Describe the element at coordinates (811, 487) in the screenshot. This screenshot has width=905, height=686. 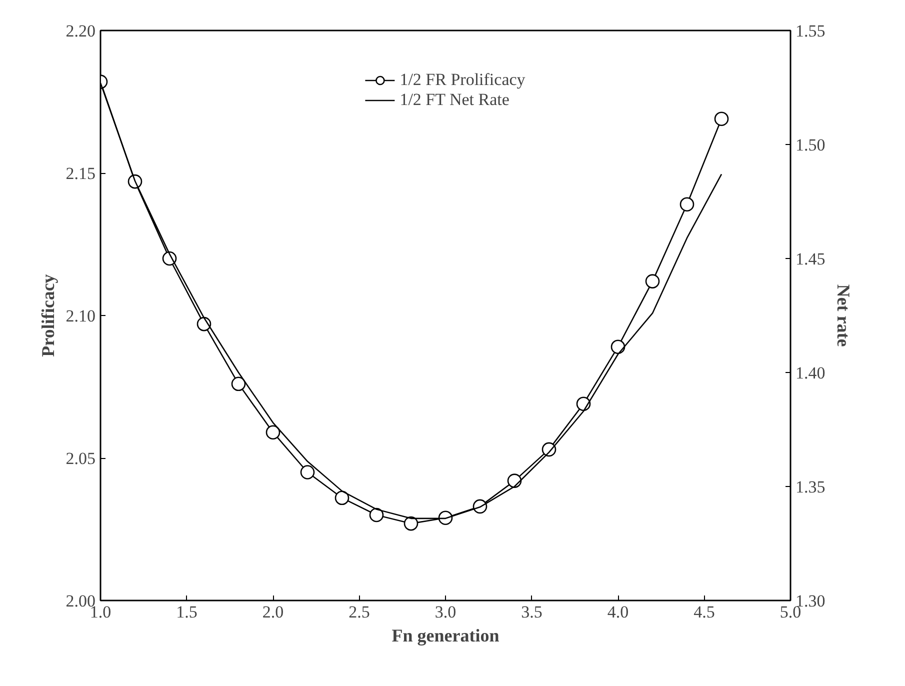
I see `y2-tick-label: 1.35` at that location.